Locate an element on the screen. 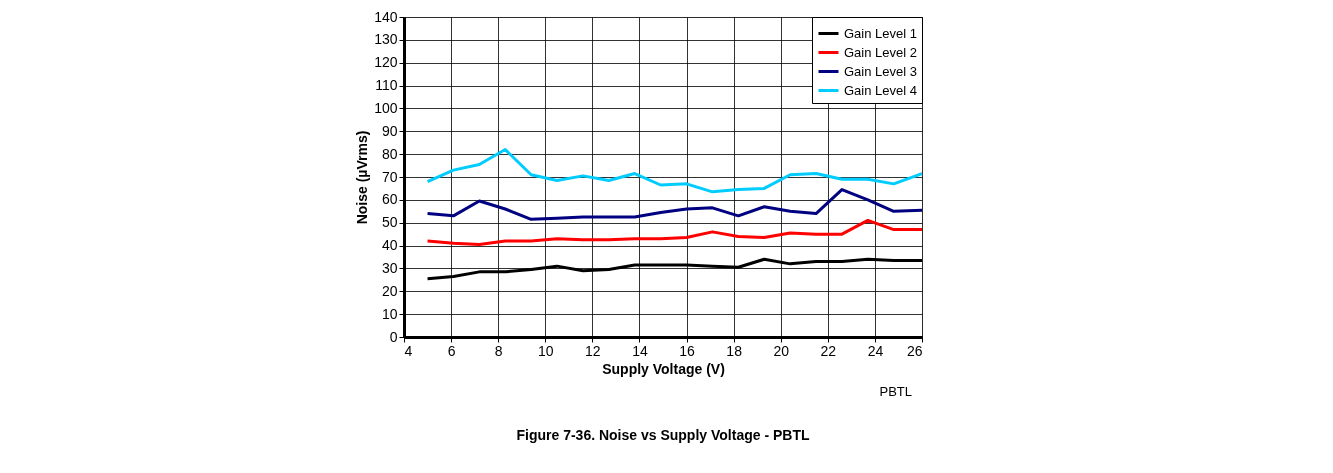  y-tick-label: 80 is located at coordinates (389, 153).